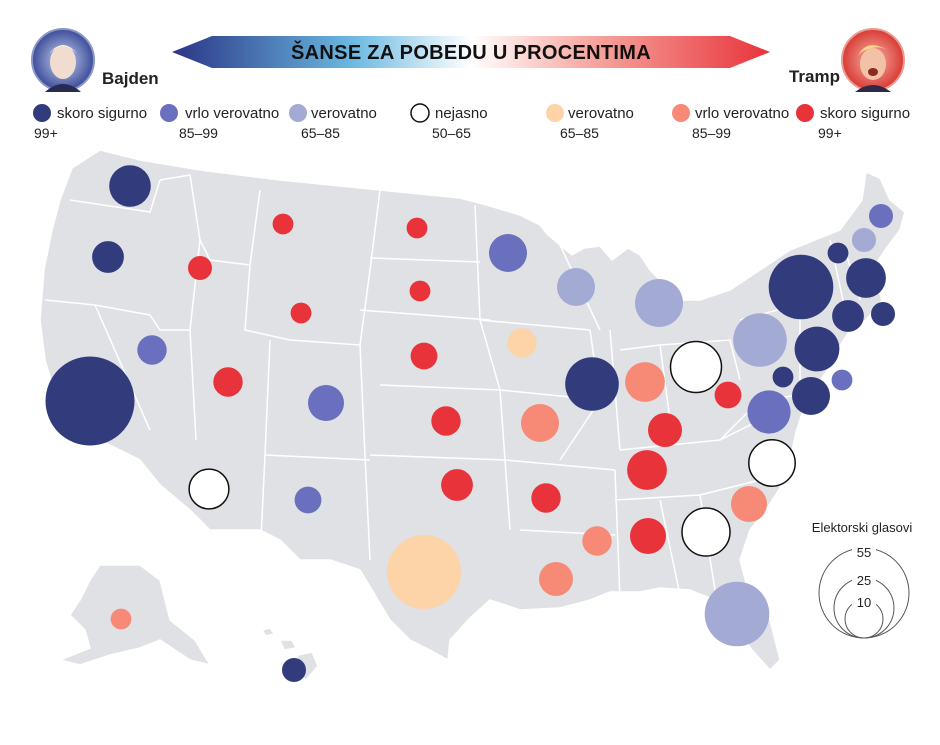 The height and width of the screenshot is (745, 940). What do you see at coordinates (883, 314) in the screenshot?
I see `state-bubble-ri` at bounding box center [883, 314].